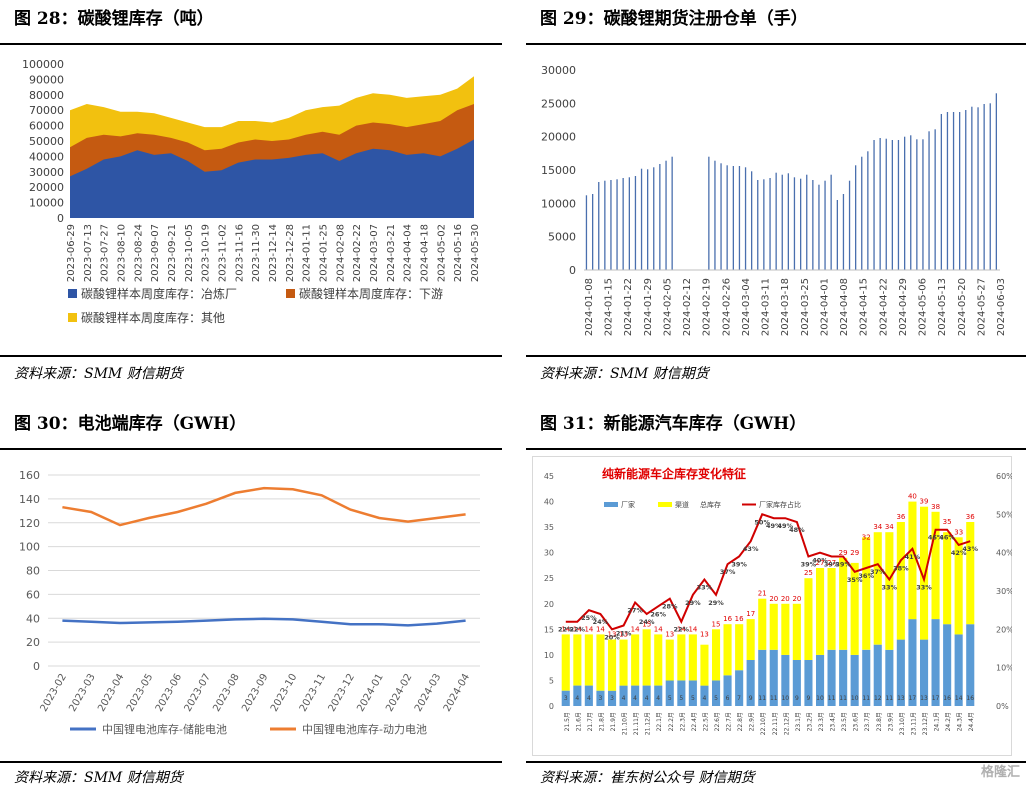  I want to click on x-tick-label: 2024-06-03, so click(1001, 307).